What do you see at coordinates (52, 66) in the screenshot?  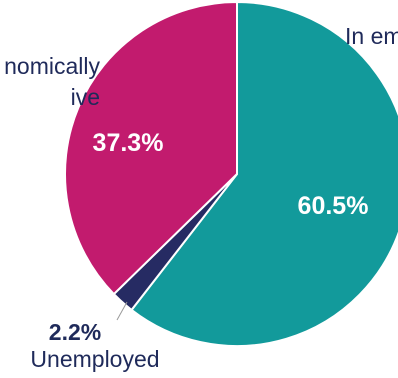 I see `inactive-category-label-line-1: nomically` at bounding box center [52, 66].